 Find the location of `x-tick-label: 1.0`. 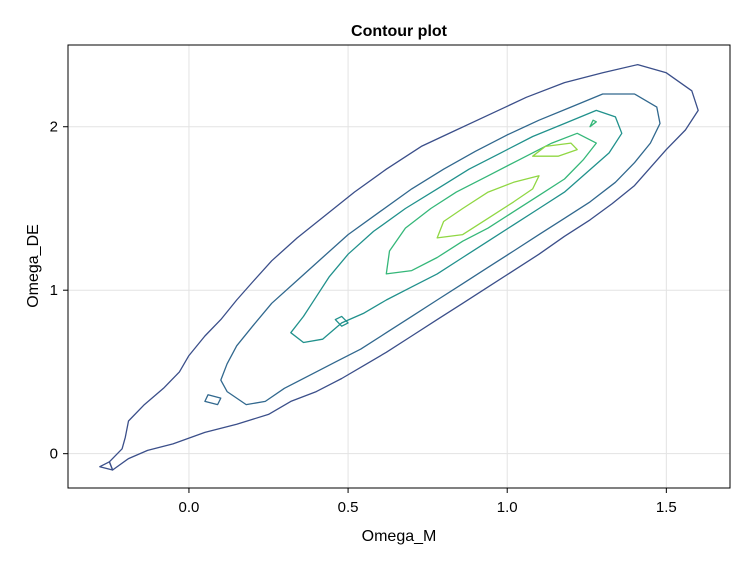

x-tick-label: 1.0 is located at coordinates (507, 507).